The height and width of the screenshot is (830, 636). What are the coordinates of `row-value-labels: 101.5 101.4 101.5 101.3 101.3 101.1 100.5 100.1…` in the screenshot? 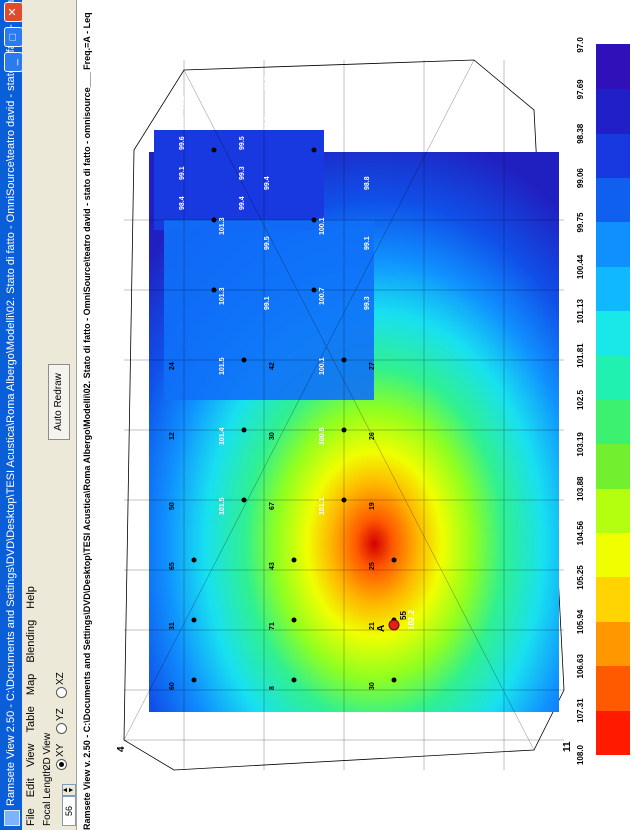 It's located at (272, 366).